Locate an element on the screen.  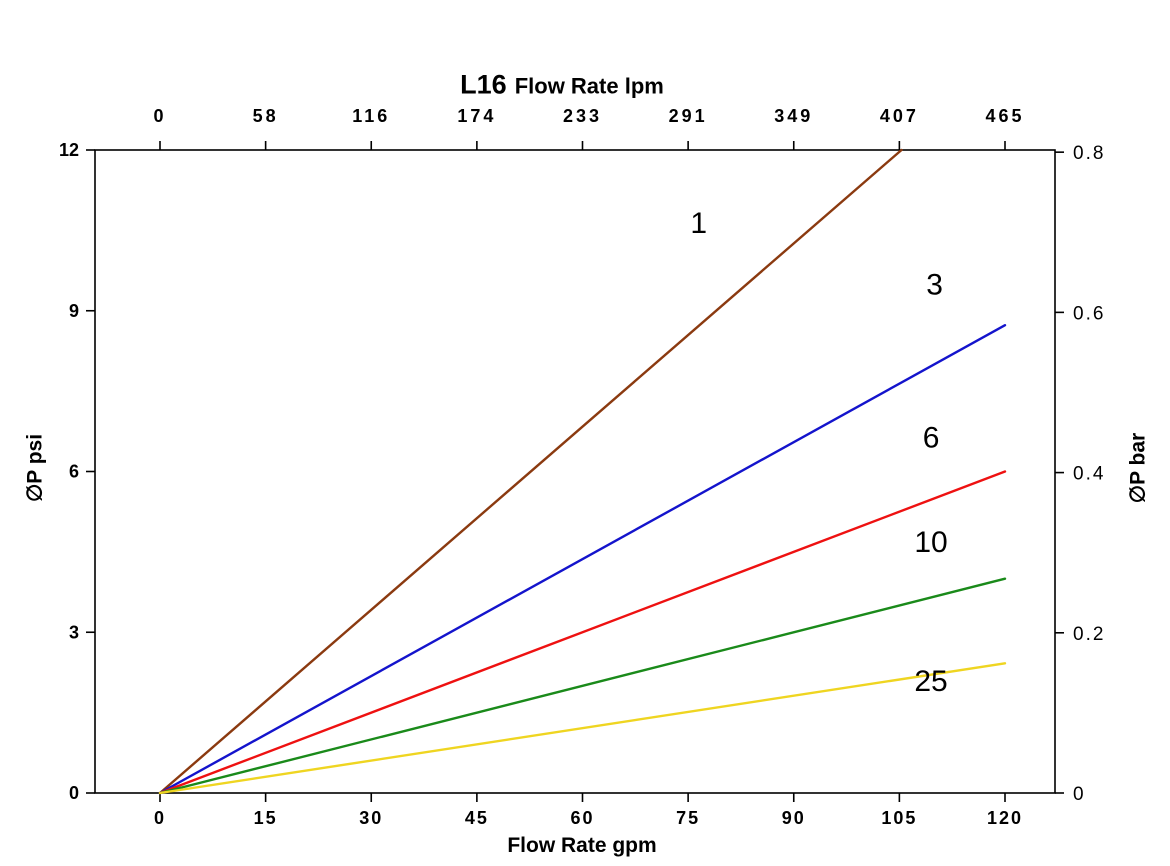
y-left-tick-label: 6 is located at coordinates (74, 472).